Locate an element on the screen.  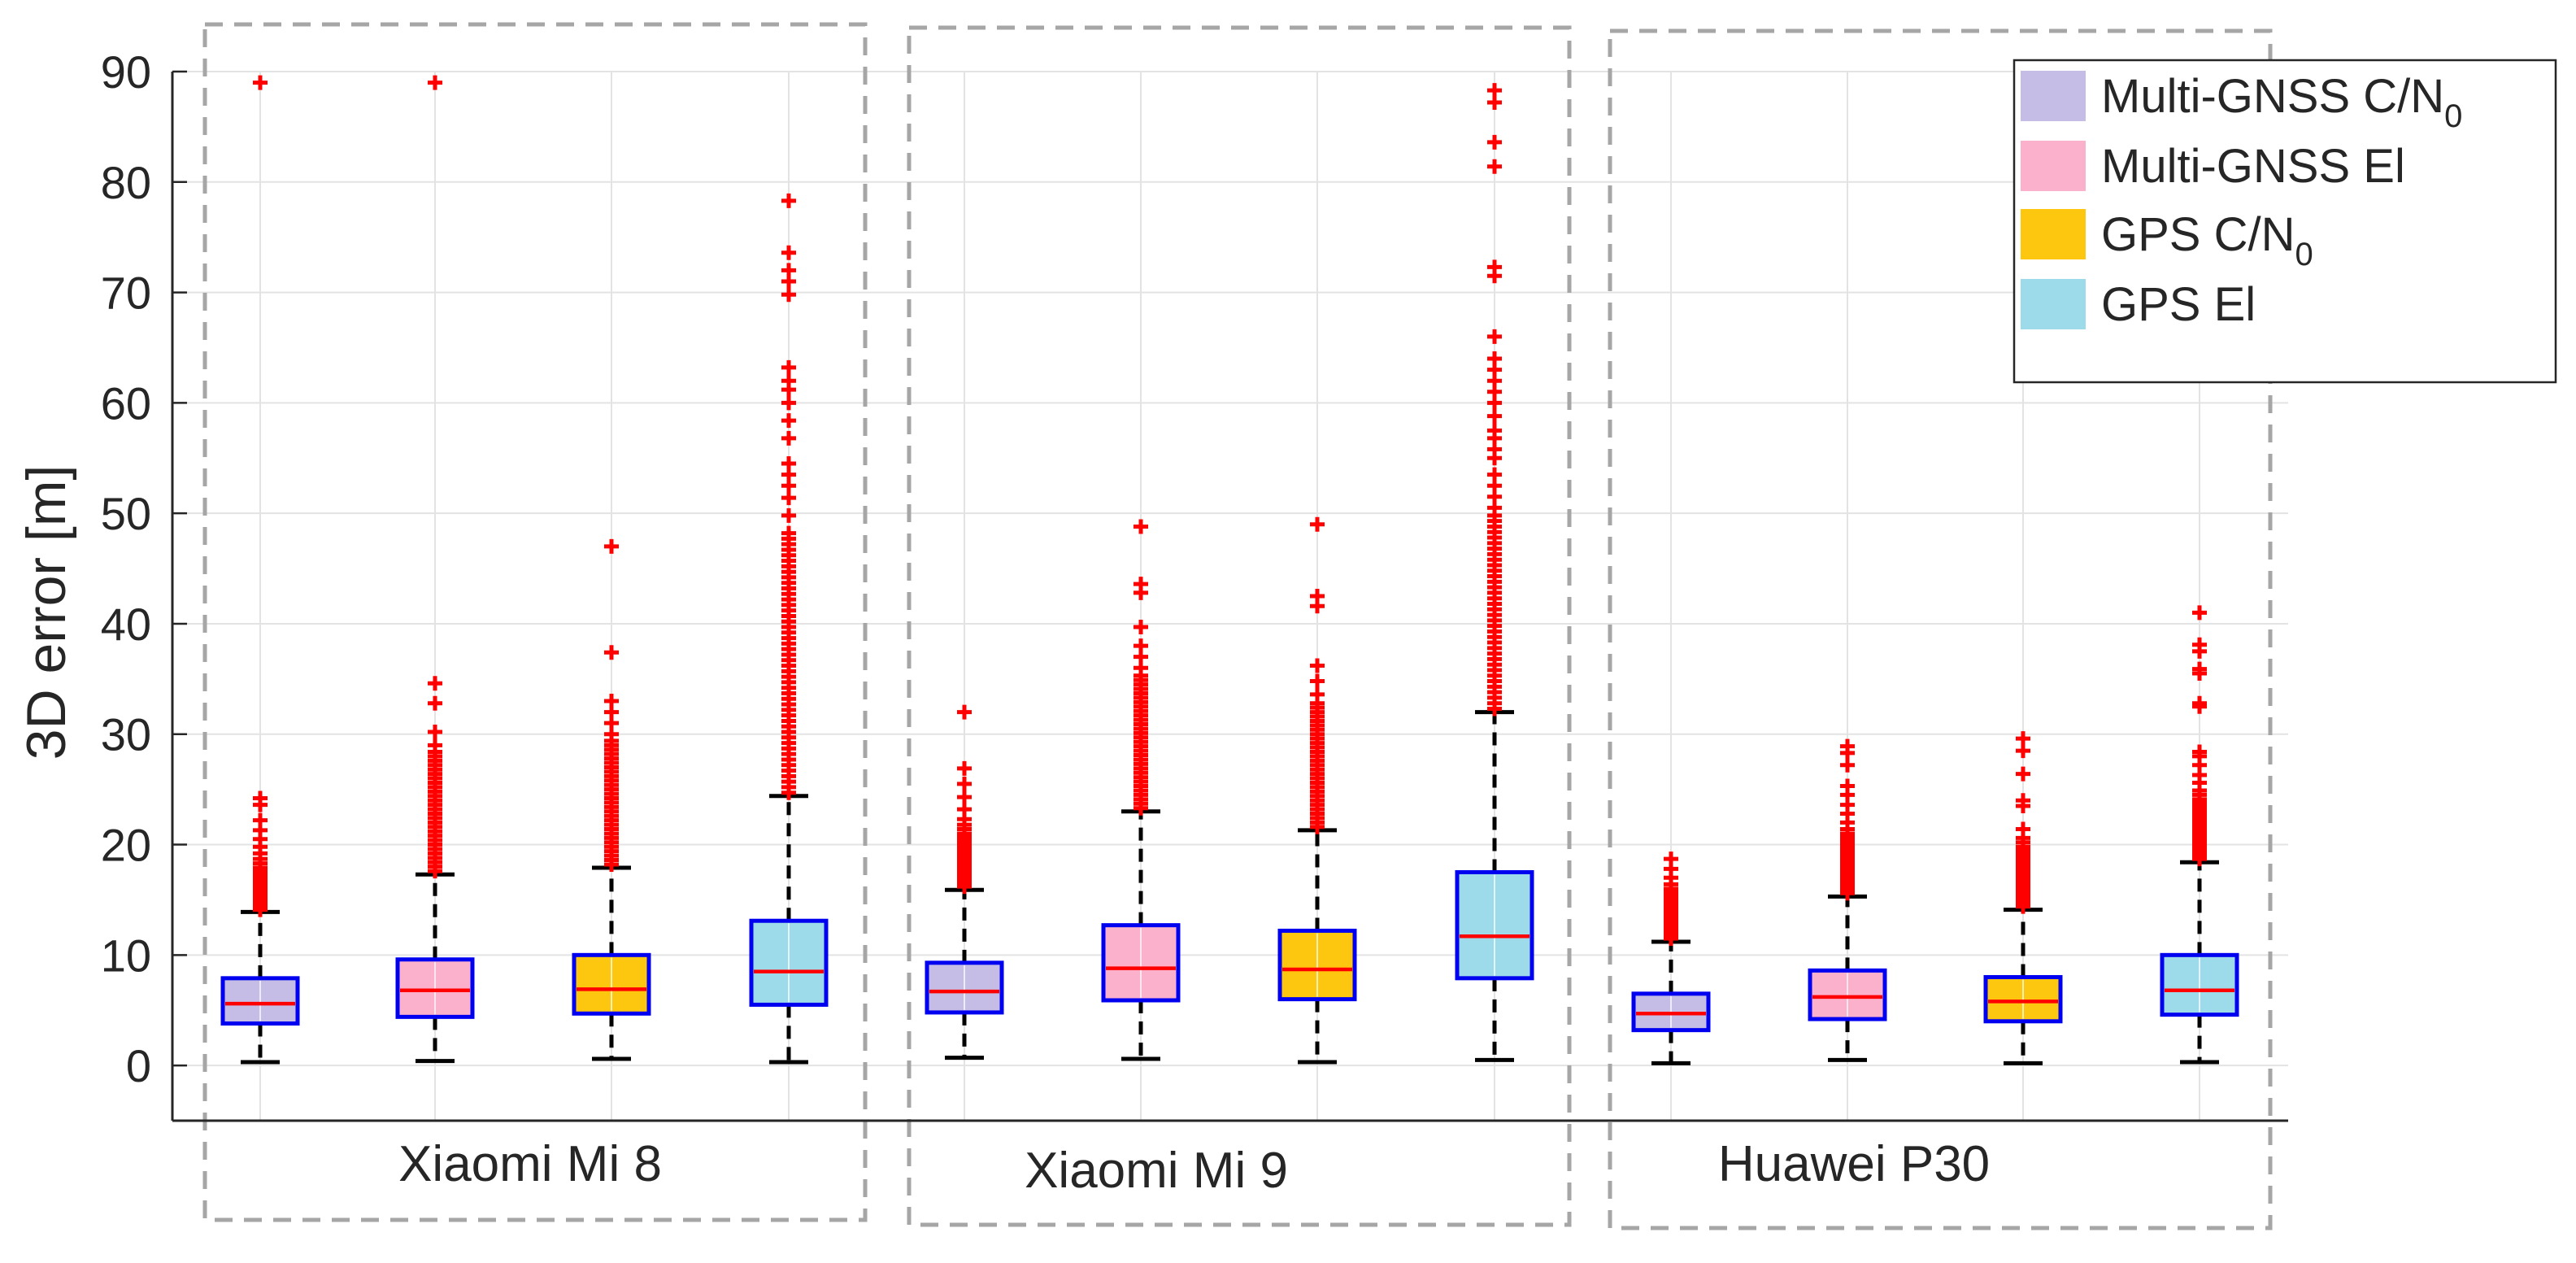
legend-box is located at coordinates (2285, 221).